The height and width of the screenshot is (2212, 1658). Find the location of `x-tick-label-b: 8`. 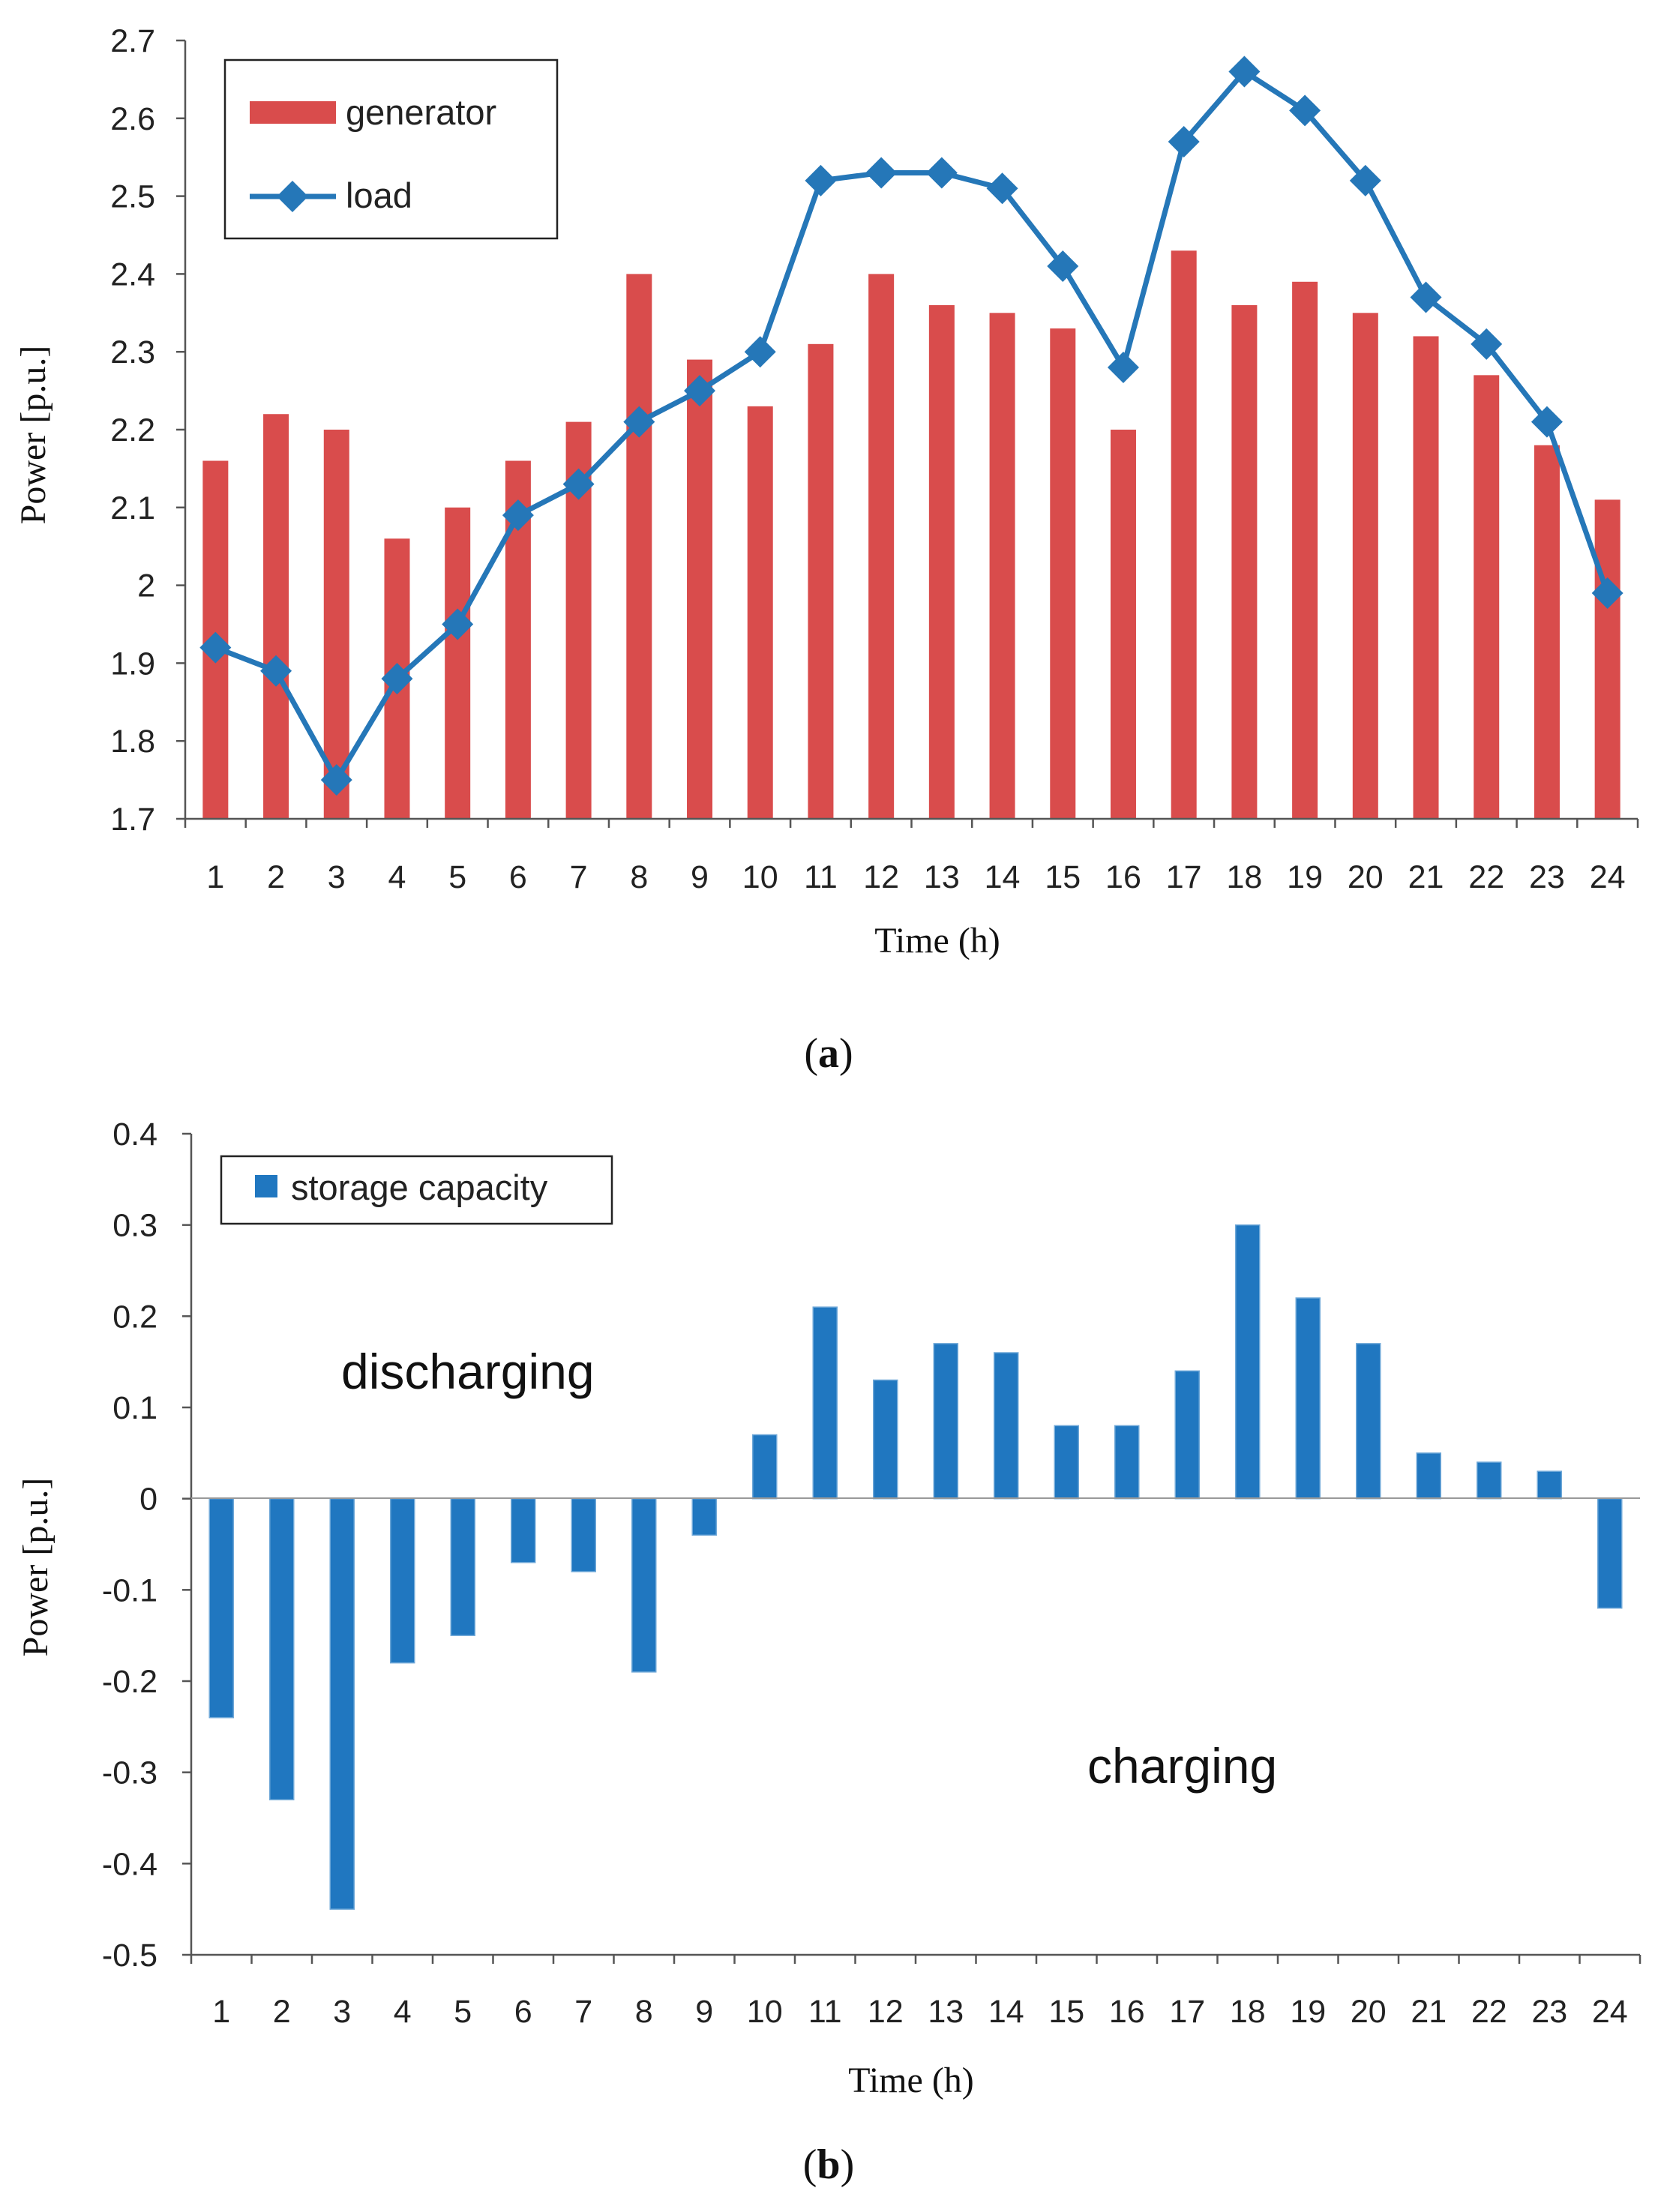

x-tick-label-b: 8 is located at coordinates (644, 2012).